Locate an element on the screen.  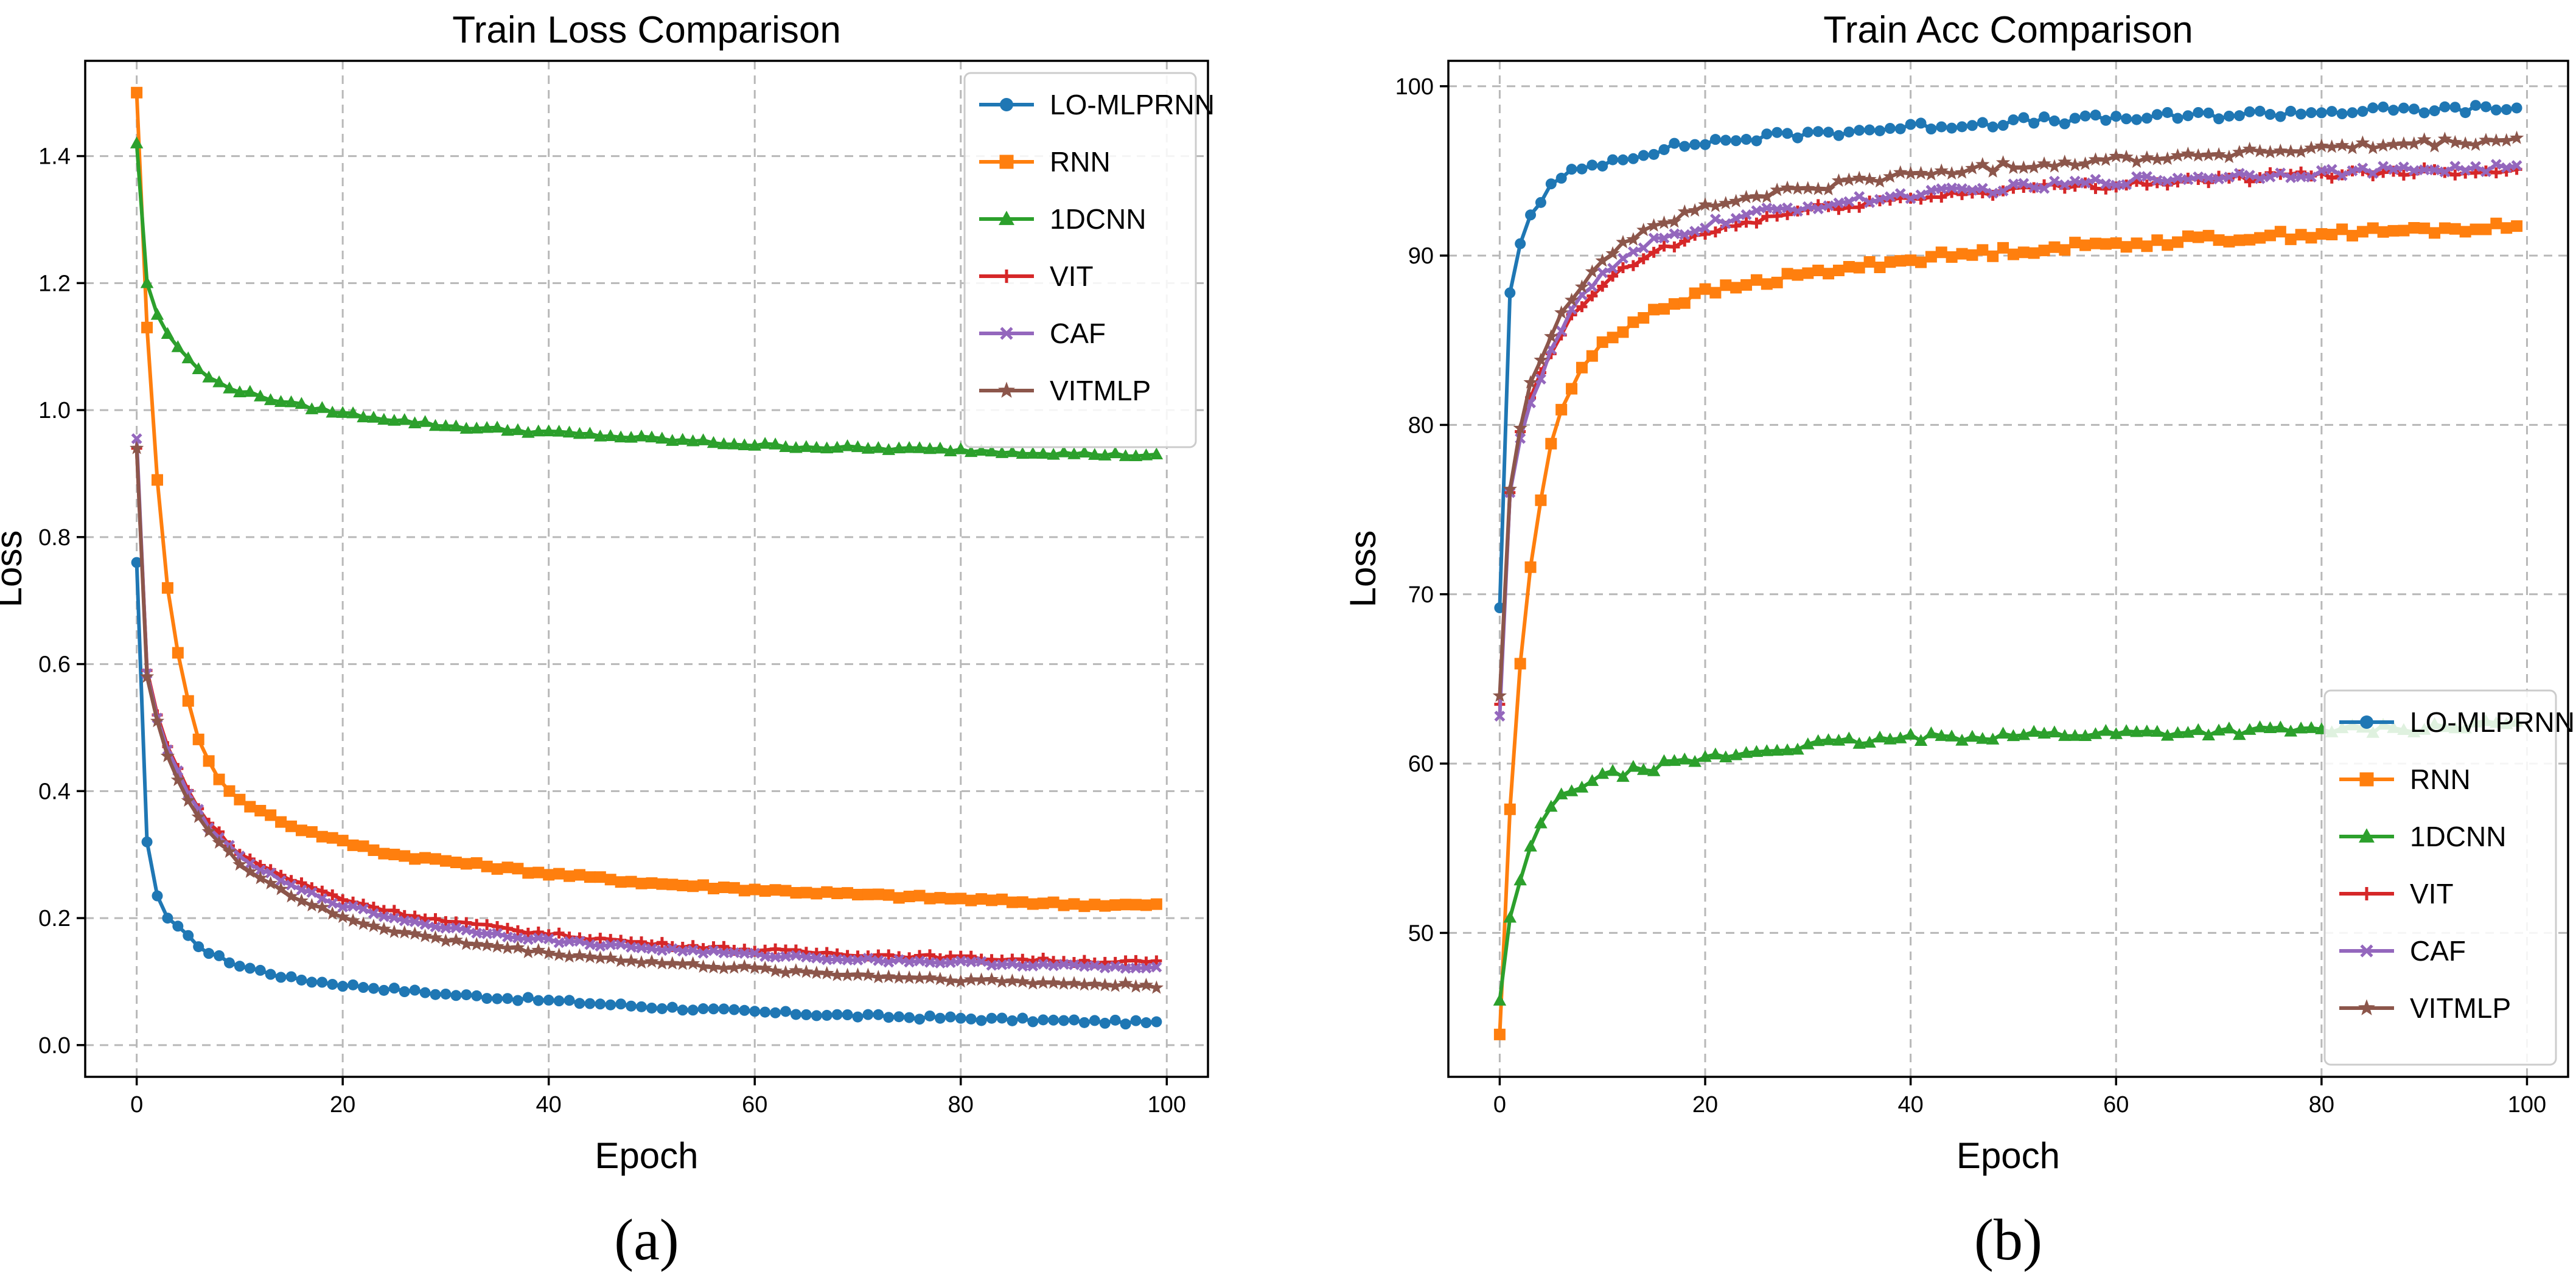
y-tick-label: 0.2 is located at coordinates (54, 918).